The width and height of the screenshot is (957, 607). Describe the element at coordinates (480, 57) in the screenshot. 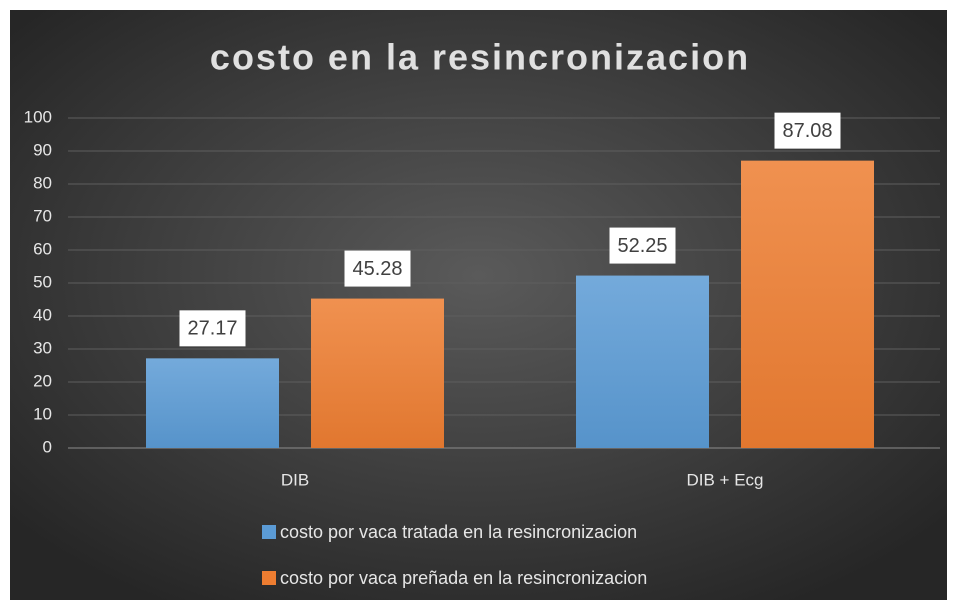

I see `chart-title: costo en la resincronizacion` at that location.